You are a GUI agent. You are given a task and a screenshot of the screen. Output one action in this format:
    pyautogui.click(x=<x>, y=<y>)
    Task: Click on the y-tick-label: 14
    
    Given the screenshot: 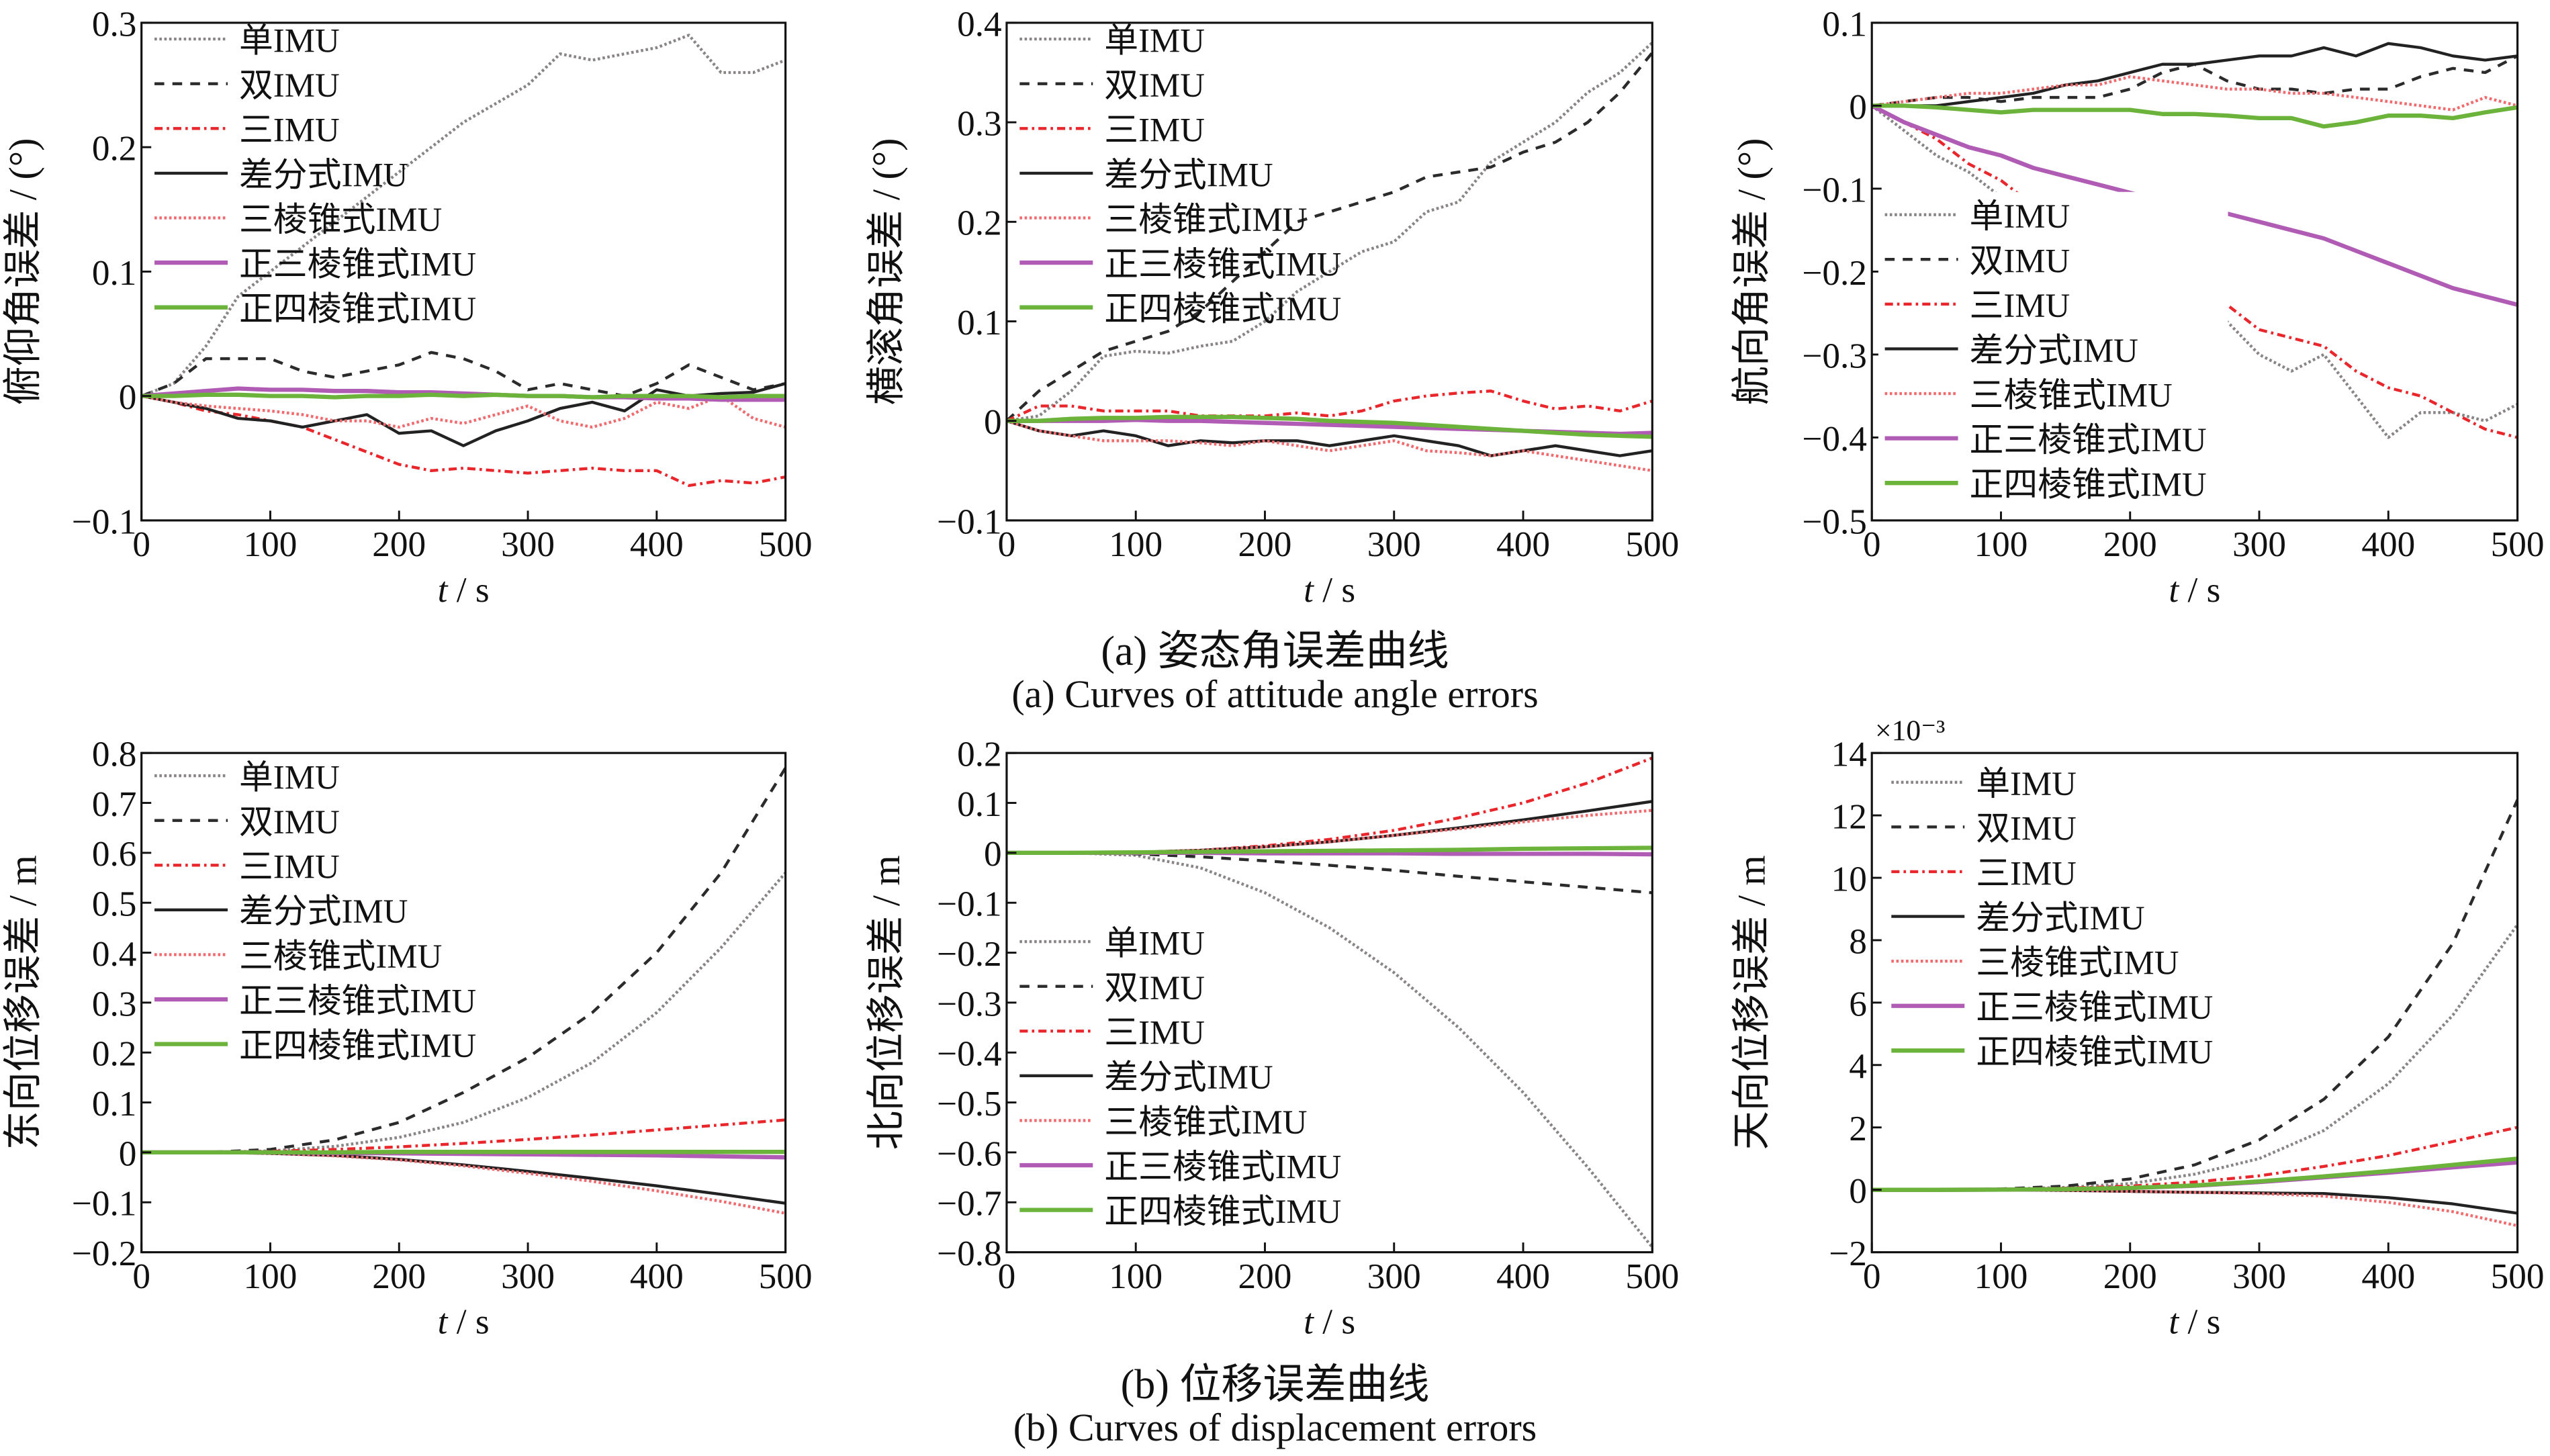 What is the action you would take?
    pyautogui.click(x=1849, y=754)
    